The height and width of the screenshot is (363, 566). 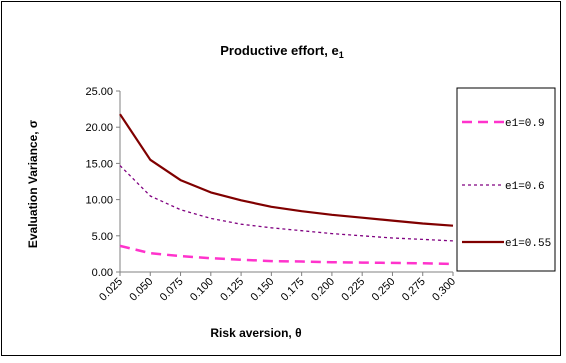 What do you see at coordinates (384, 290) in the screenshot?
I see `x-tick-label: 0.250` at bounding box center [384, 290].